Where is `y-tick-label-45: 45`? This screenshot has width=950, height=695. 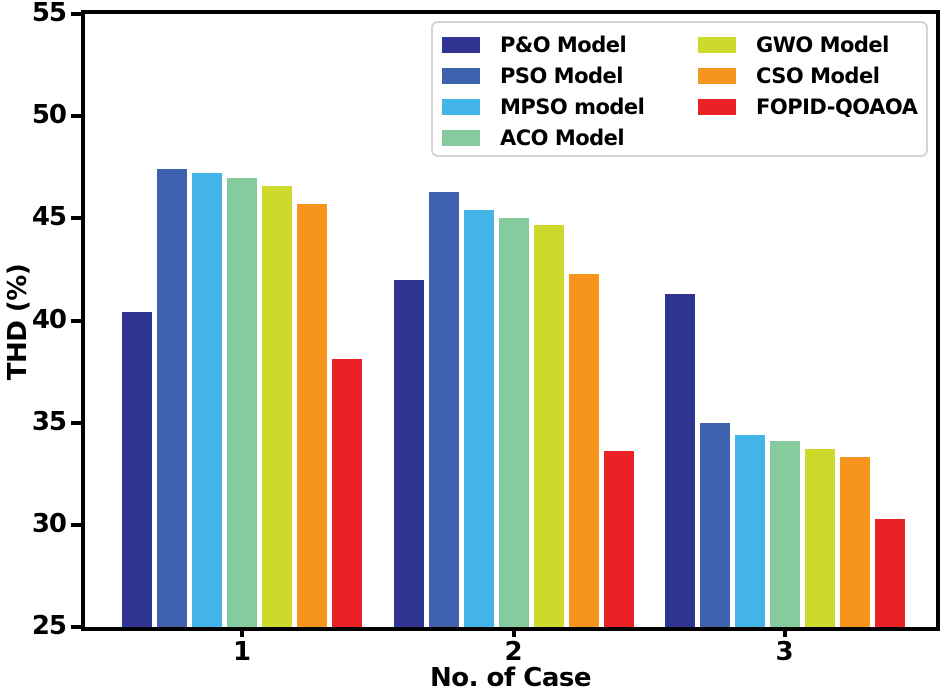 y-tick-label-45: 45 is located at coordinates (49, 217).